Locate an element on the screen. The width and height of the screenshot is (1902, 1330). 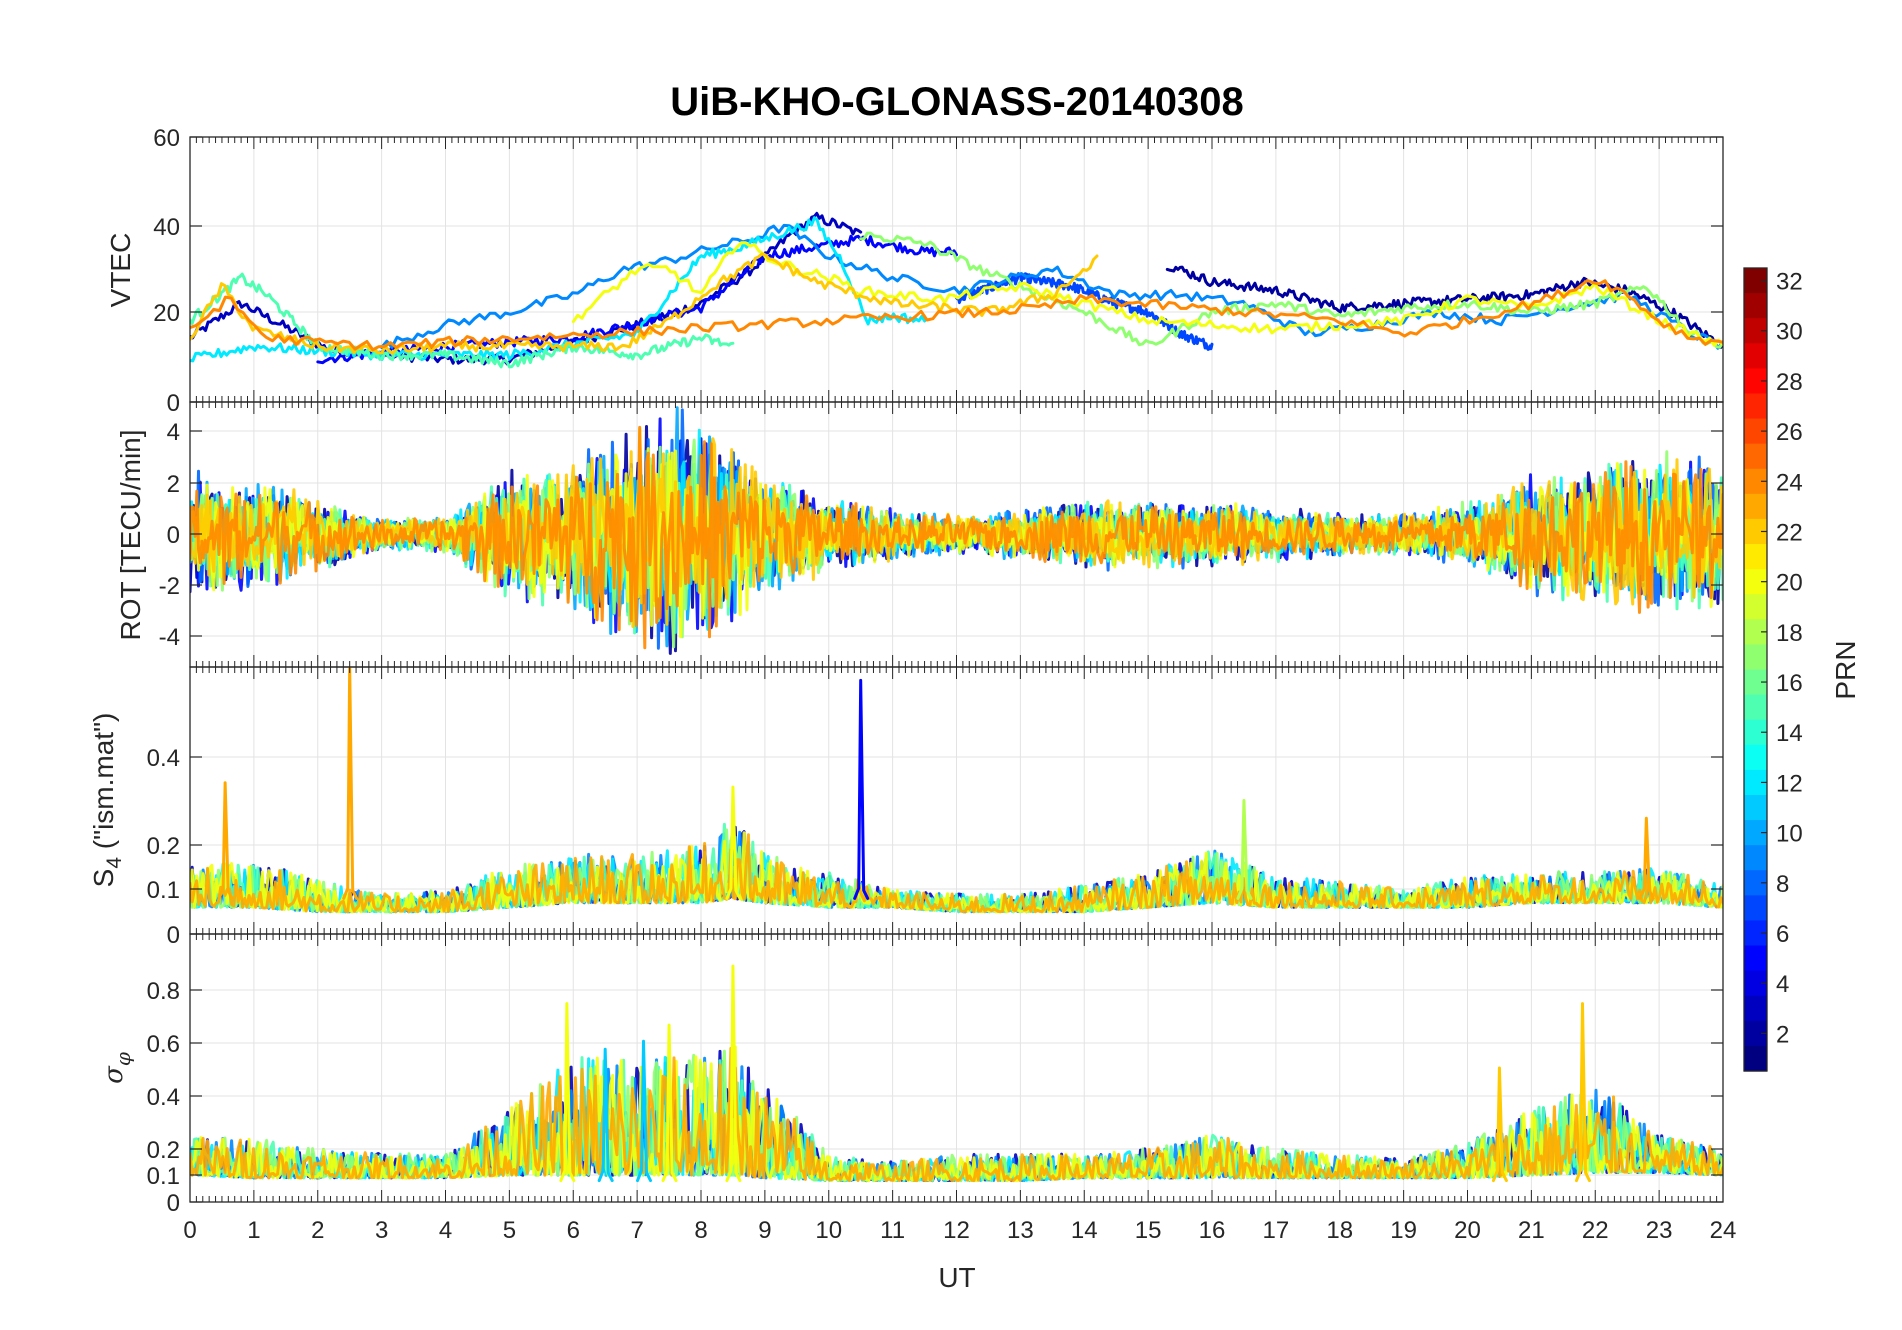
y-tick-label: 20 is located at coordinates (166, 313).